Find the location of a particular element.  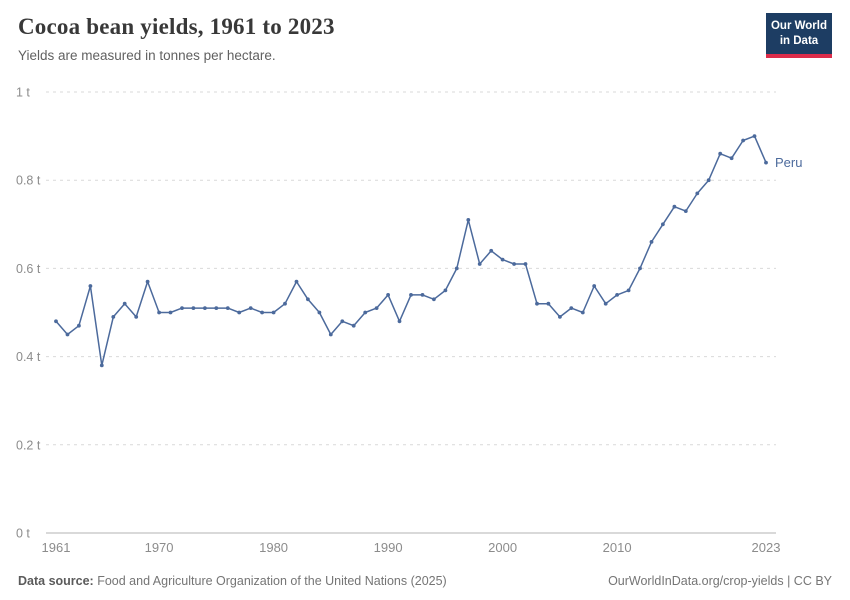

owid-logo-line1: Our World is located at coordinates (798, 26).